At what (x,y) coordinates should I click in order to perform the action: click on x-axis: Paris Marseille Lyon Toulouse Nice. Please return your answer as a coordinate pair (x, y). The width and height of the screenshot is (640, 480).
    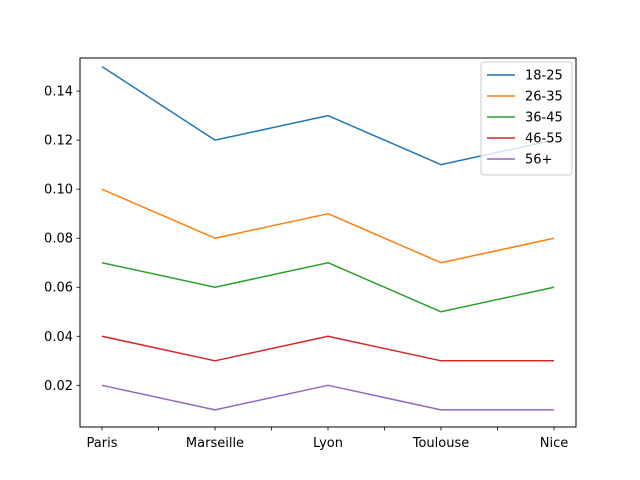
    Looking at the image, I should click on (327, 439).